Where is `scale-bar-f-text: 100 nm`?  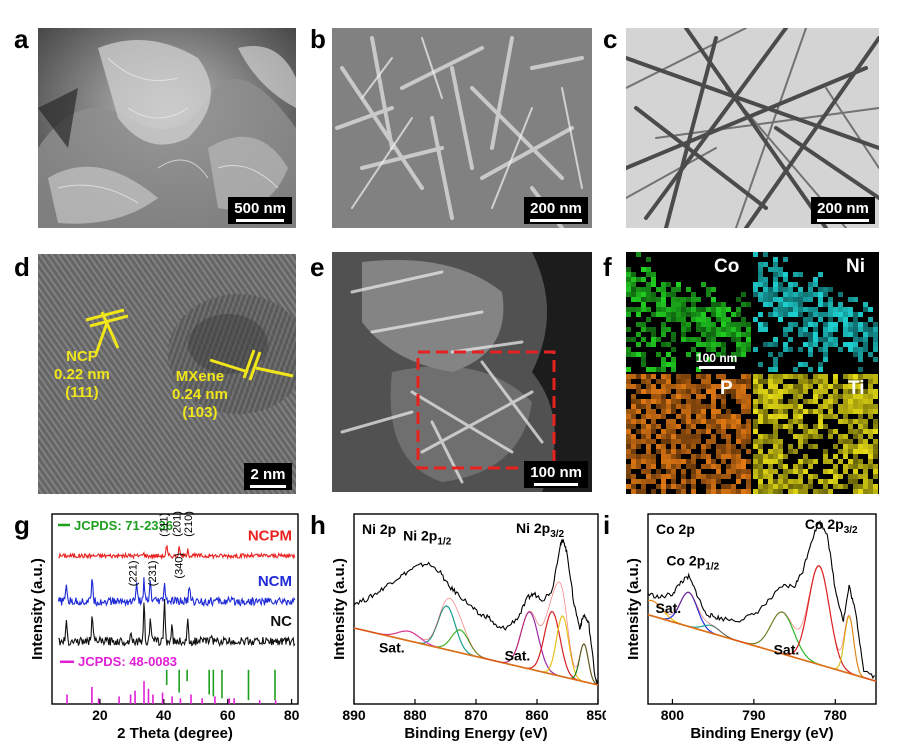
scale-bar-f-text: 100 nm is located at coordinates (717, 358).